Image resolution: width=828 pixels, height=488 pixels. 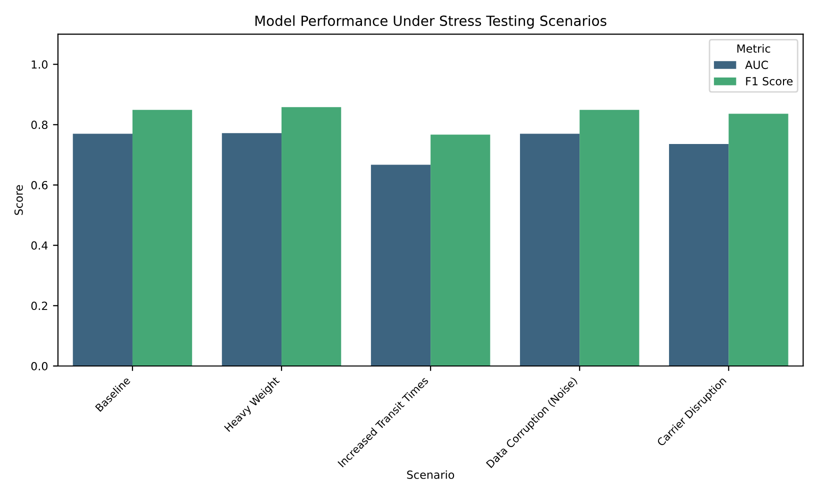 What do you see at coordinates (39, 306) in the screenshot?
I see `y-tick-label: 0.2` at bounding box center [39, 306].